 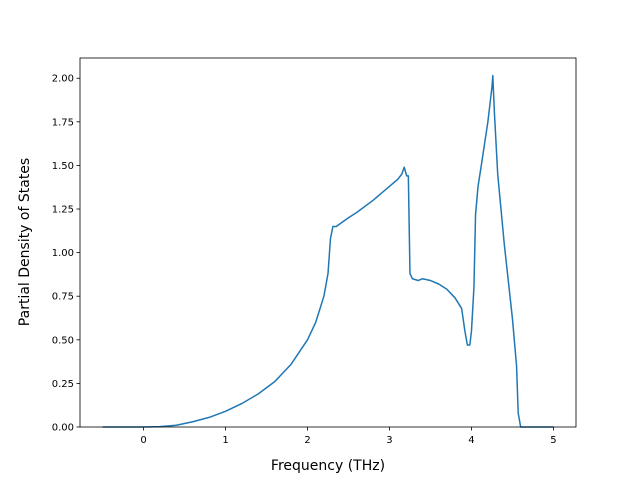 What do you see at coordinates (63, 210) in the screenshot?
I see `y-tick-label: 1.25` at bounding box center [63, 210].